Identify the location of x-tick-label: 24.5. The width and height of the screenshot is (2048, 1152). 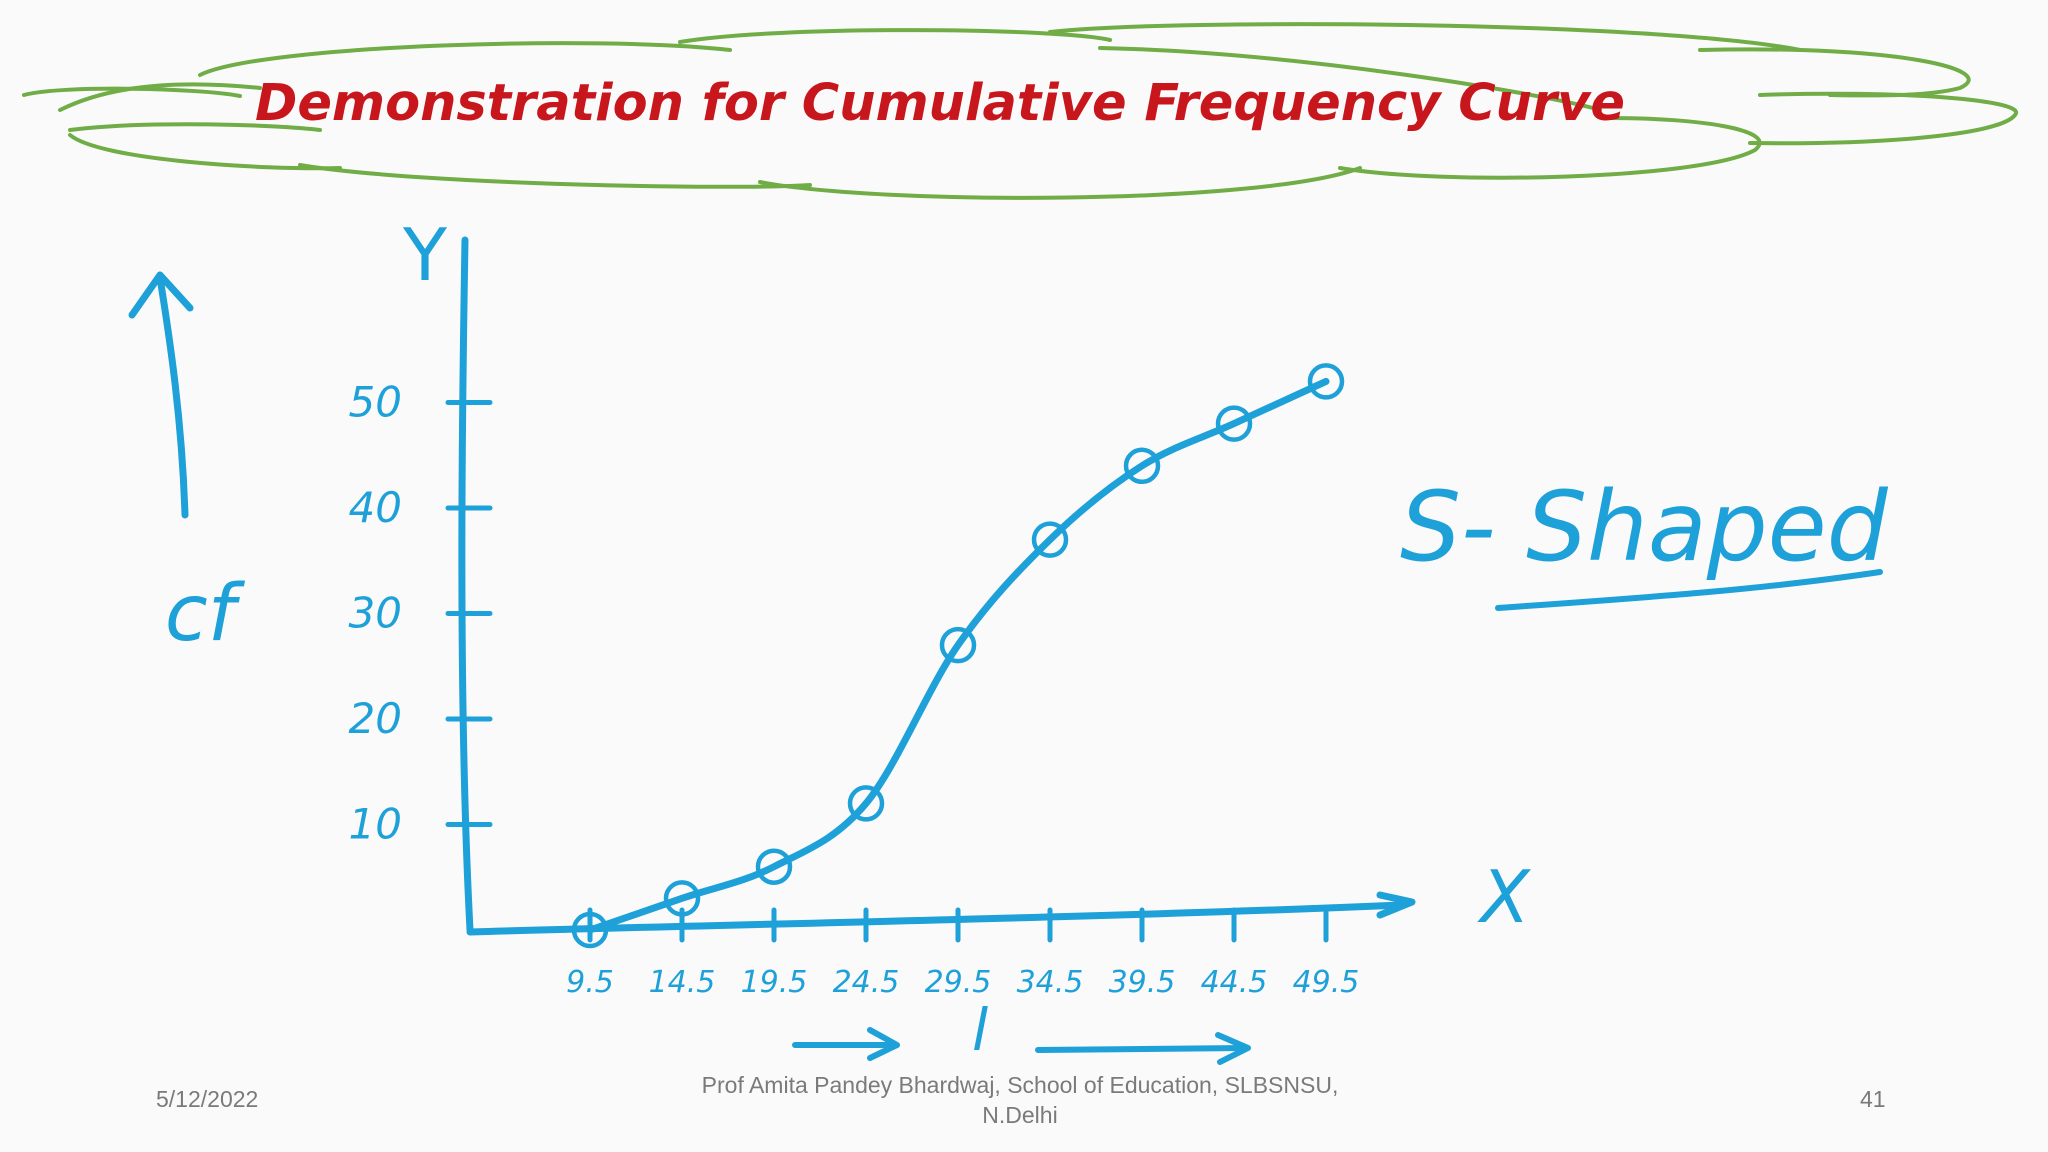
(866, 982).